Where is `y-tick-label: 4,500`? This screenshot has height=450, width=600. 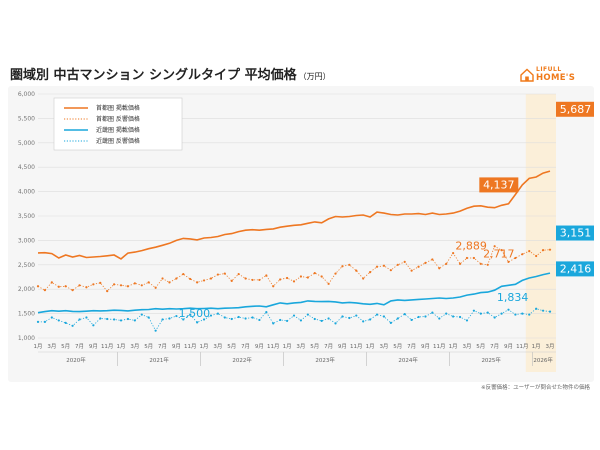 y-tick-label: 4,500 is located at coordinates (26, 167).